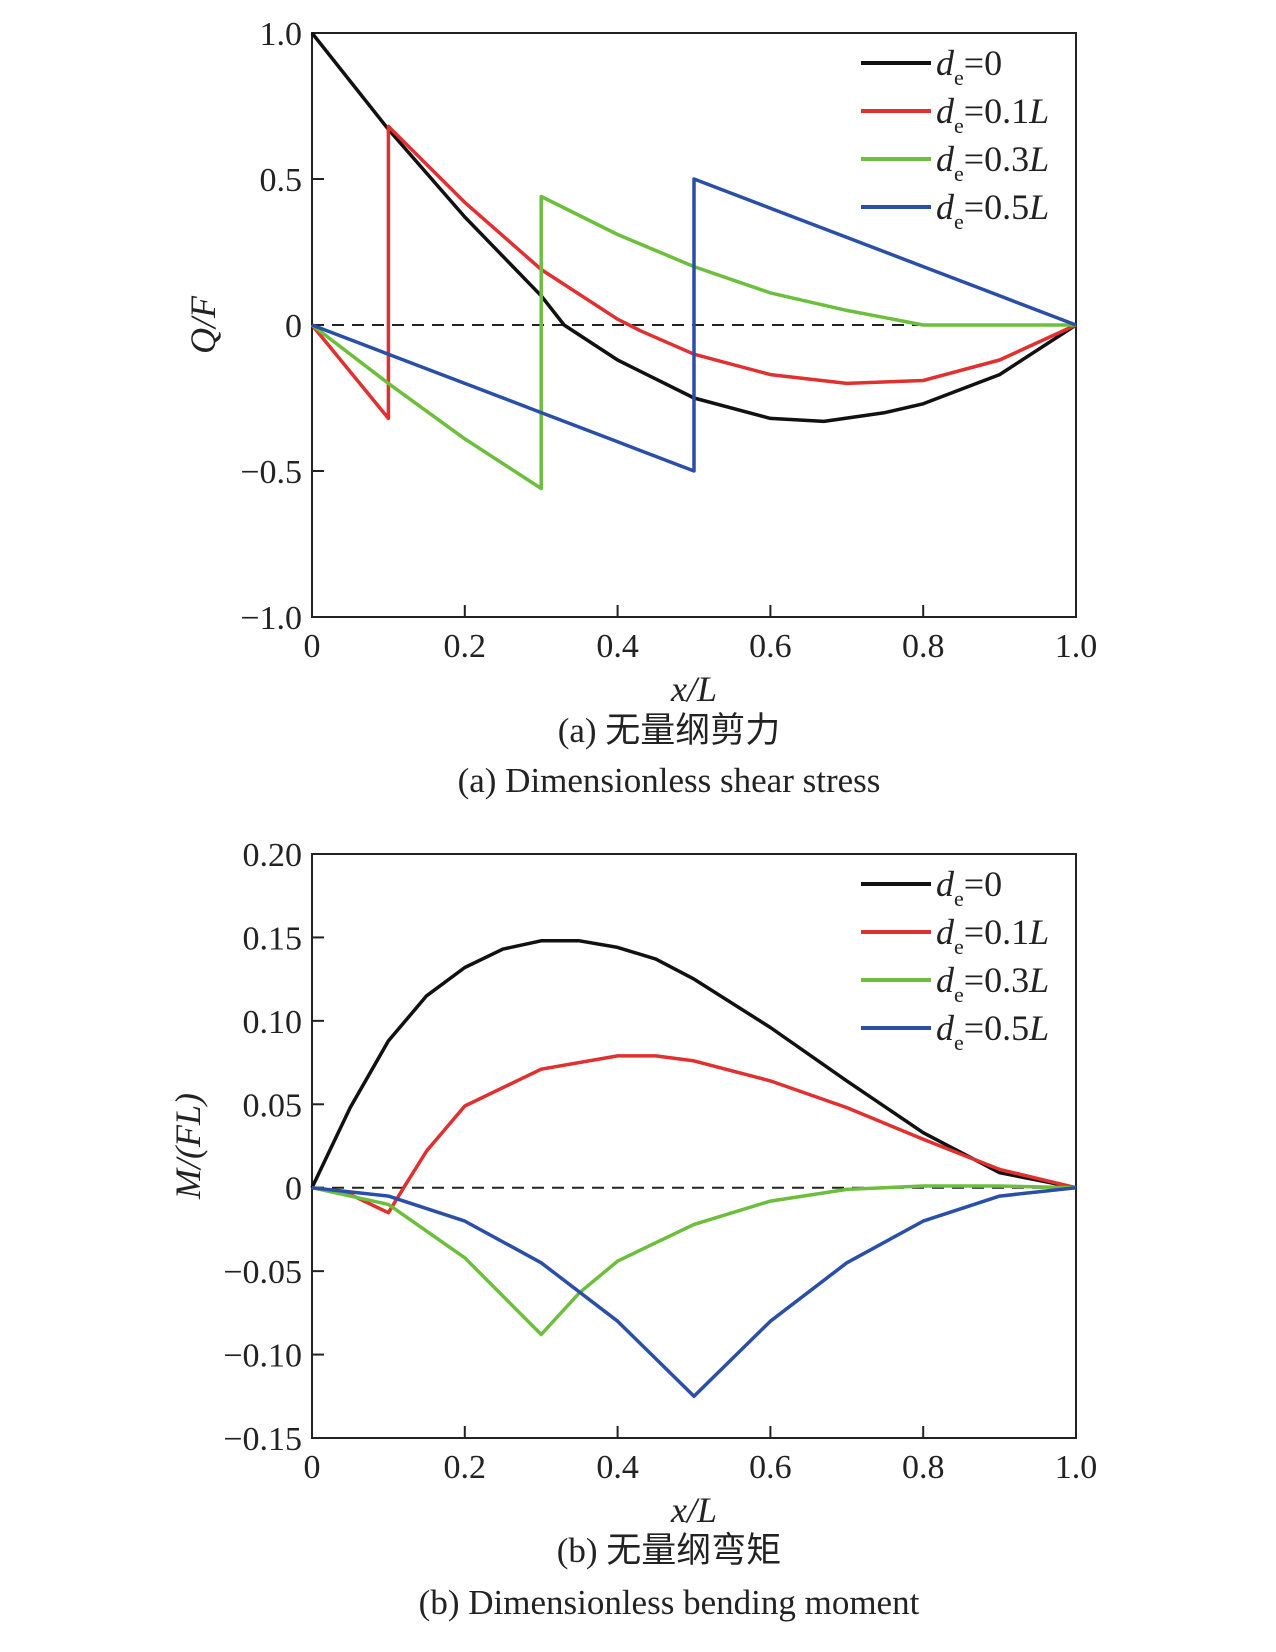 This screenshot has width=1276, height=1652. What do you see at coordinates (669, 1550) in the screenshot?
I see `caption-chinese: (b) 无量纲弯矩` at bounding box center [669, 1550].